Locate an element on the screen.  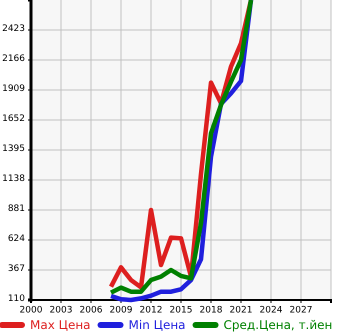
y-tick-label: 1138 is located at coordinates (14, 179).